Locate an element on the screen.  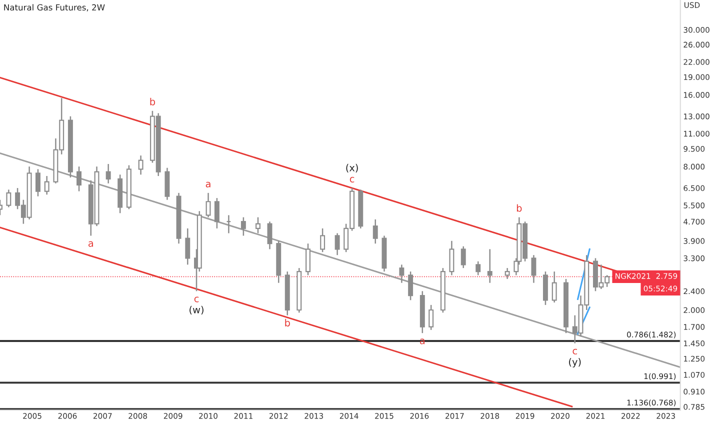
annotation: (w) is located at coordinates (197, 310).